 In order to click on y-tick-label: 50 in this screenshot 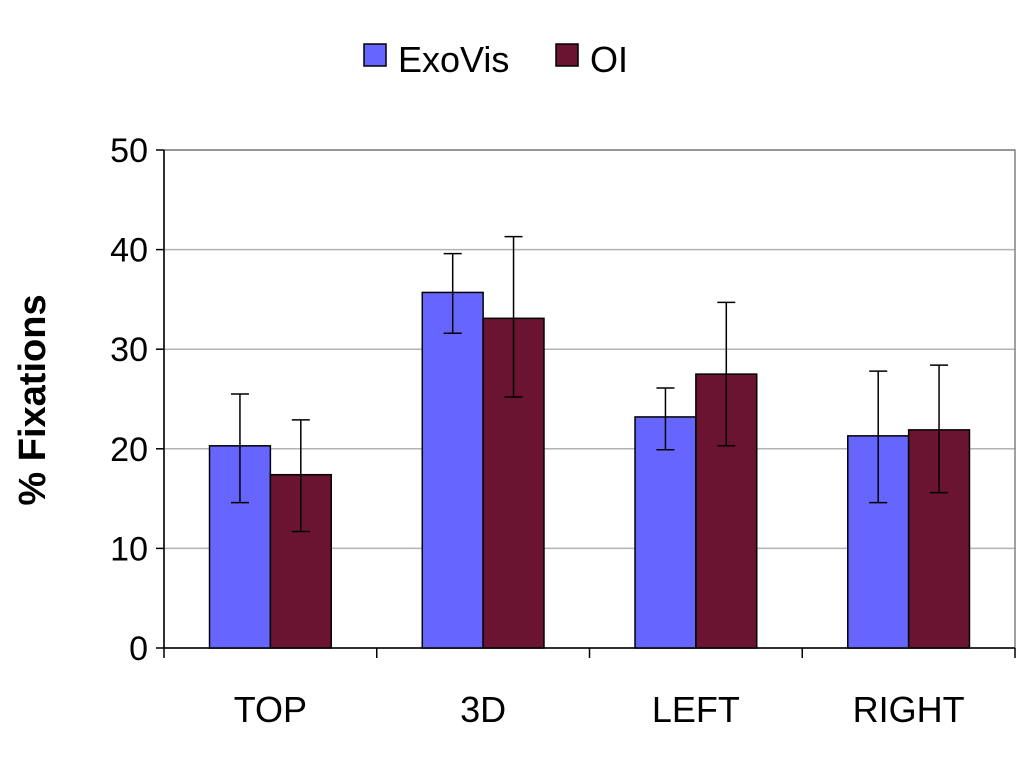, I will do `click(129, 151)`.